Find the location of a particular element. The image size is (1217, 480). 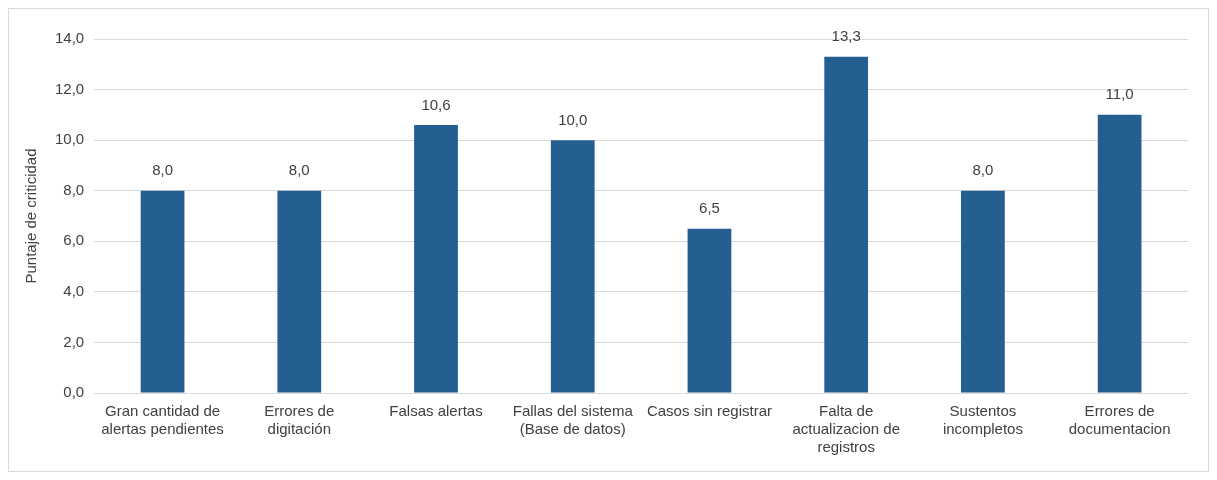

data-label: 10,6 is located at coordinates (436, 104).